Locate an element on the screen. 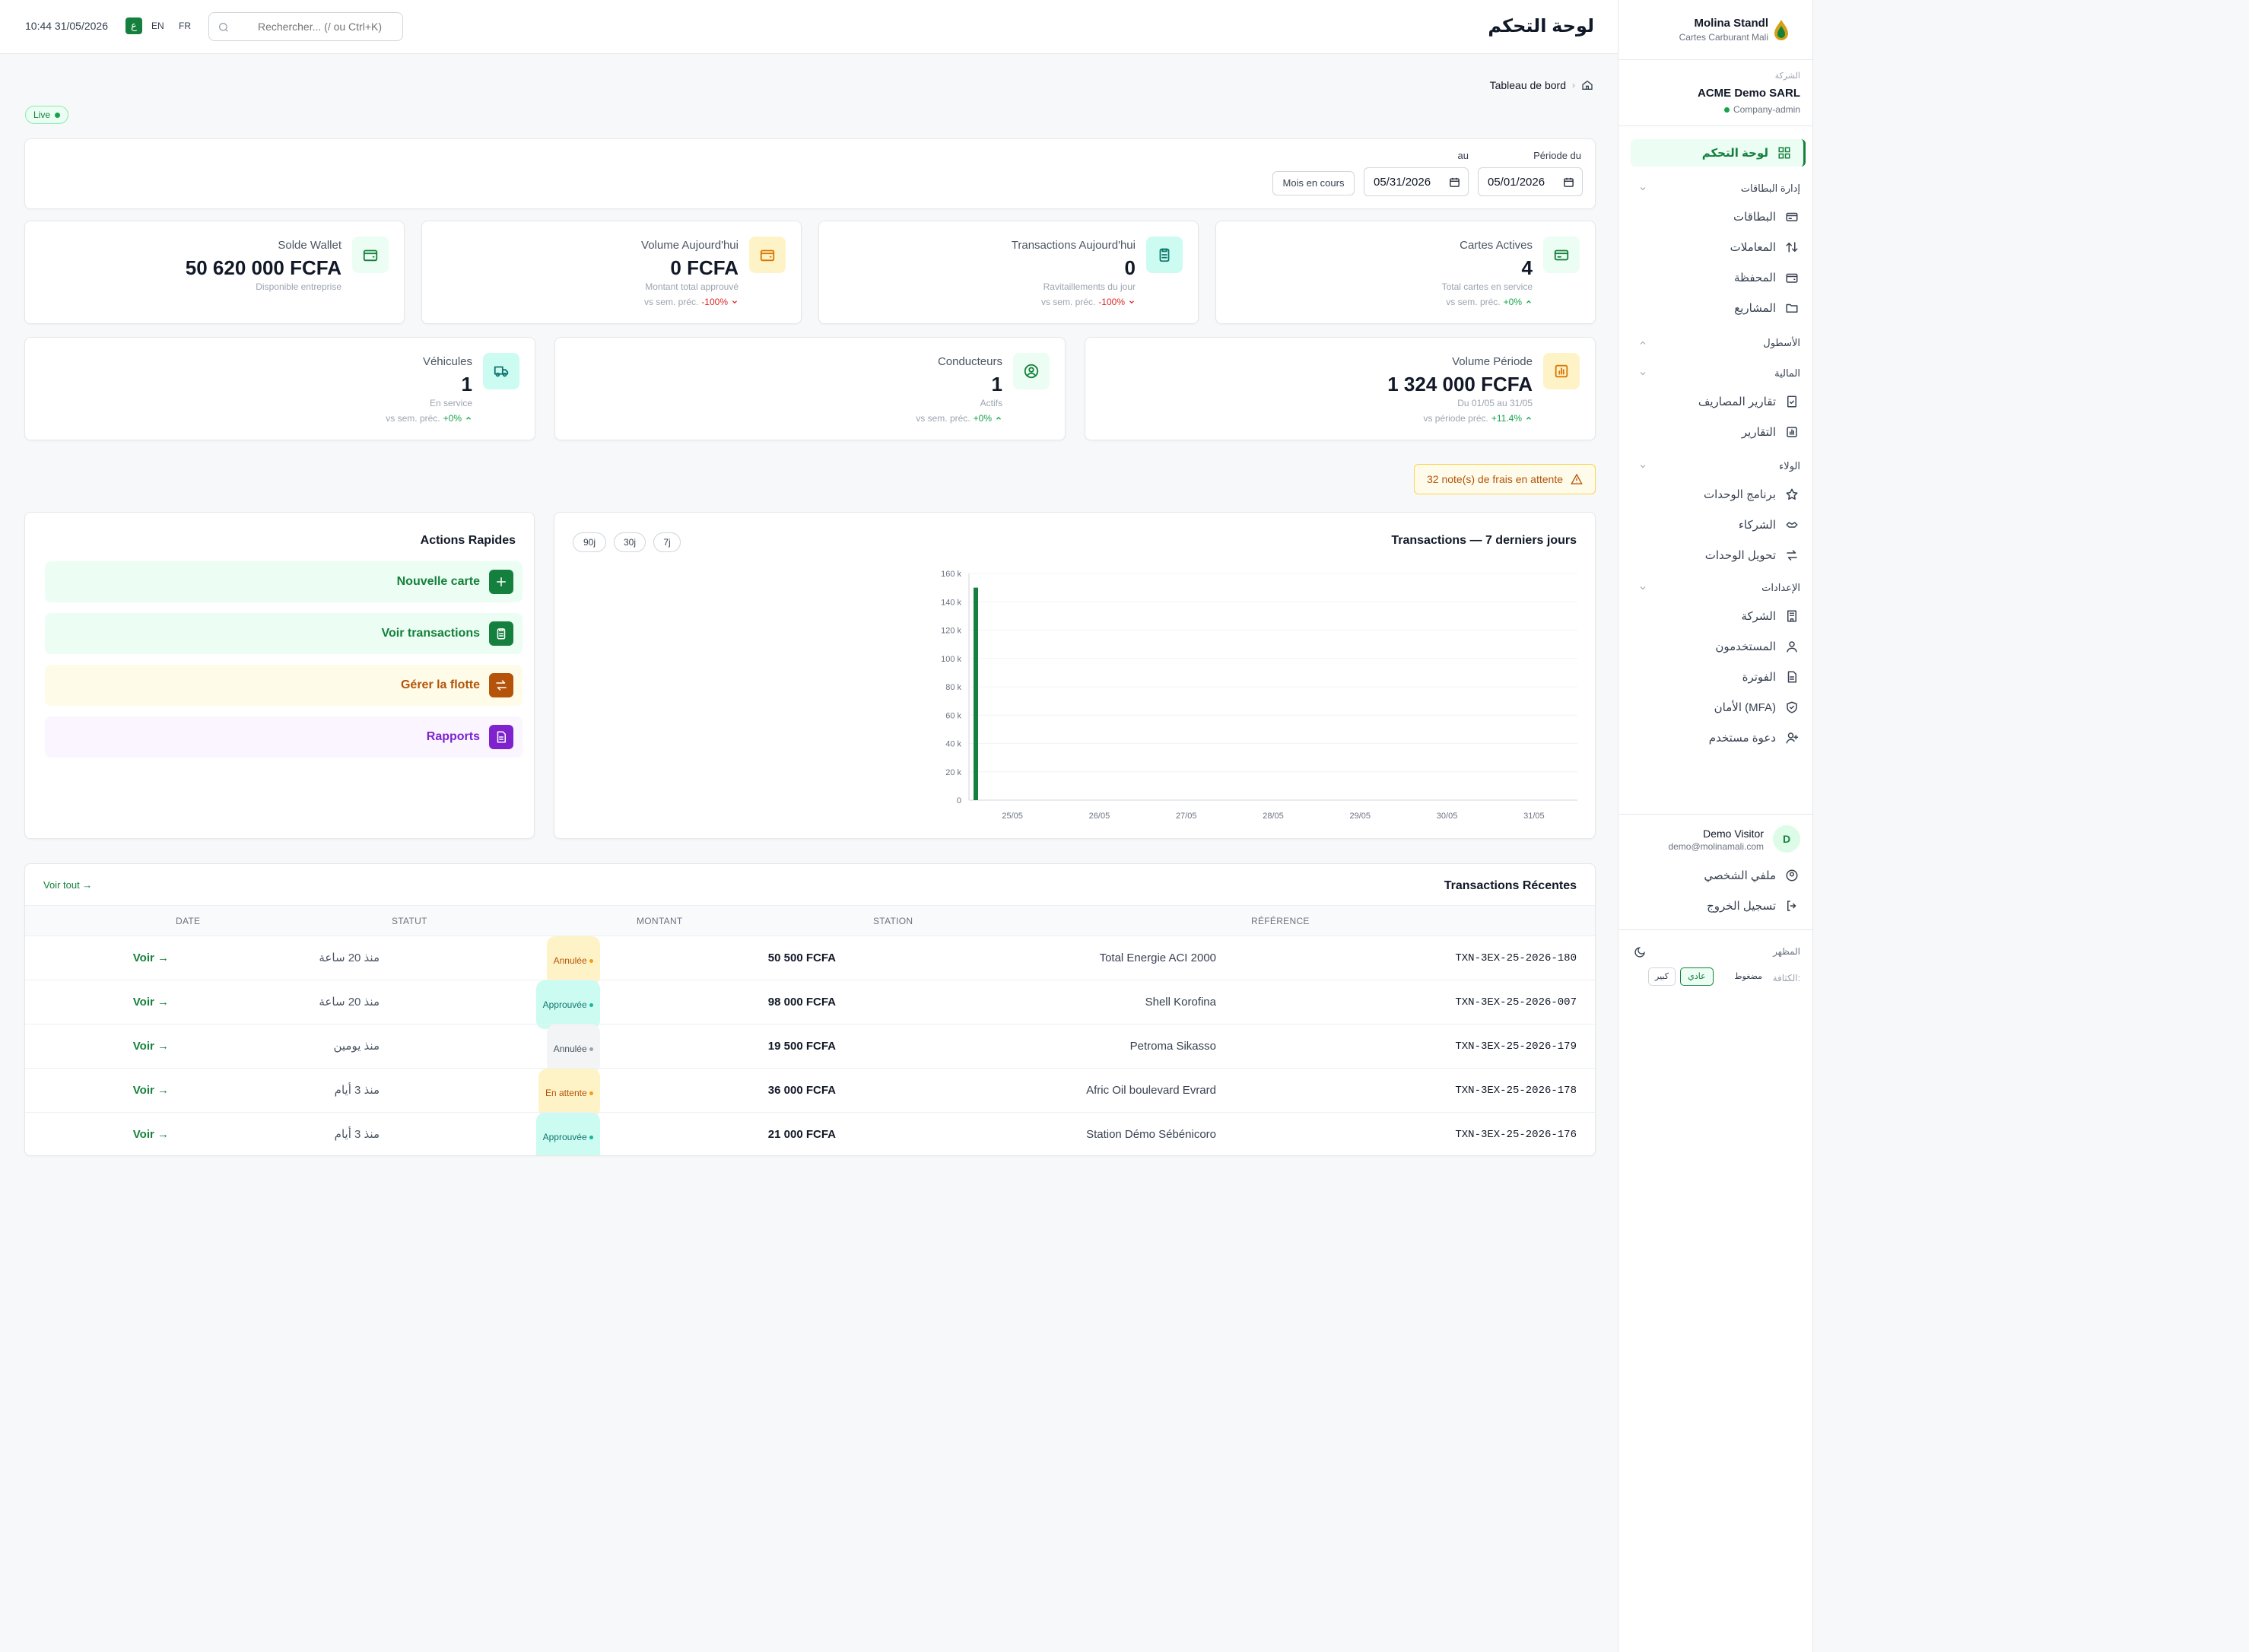  tx-amount: 19 500 FCFA is located at coordinates (801, 1046).